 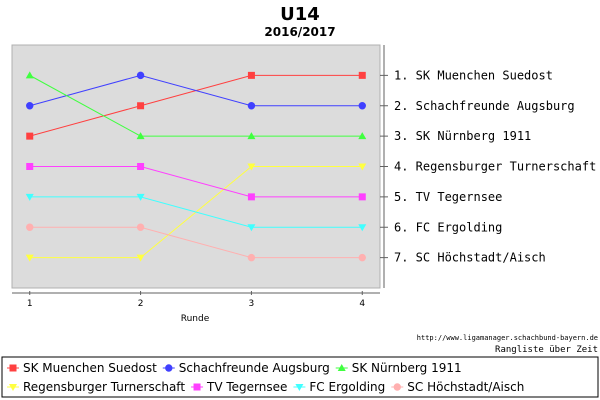 I want to click on legend-item: SK Nürnberg 1911, so click(x=398, y=368).